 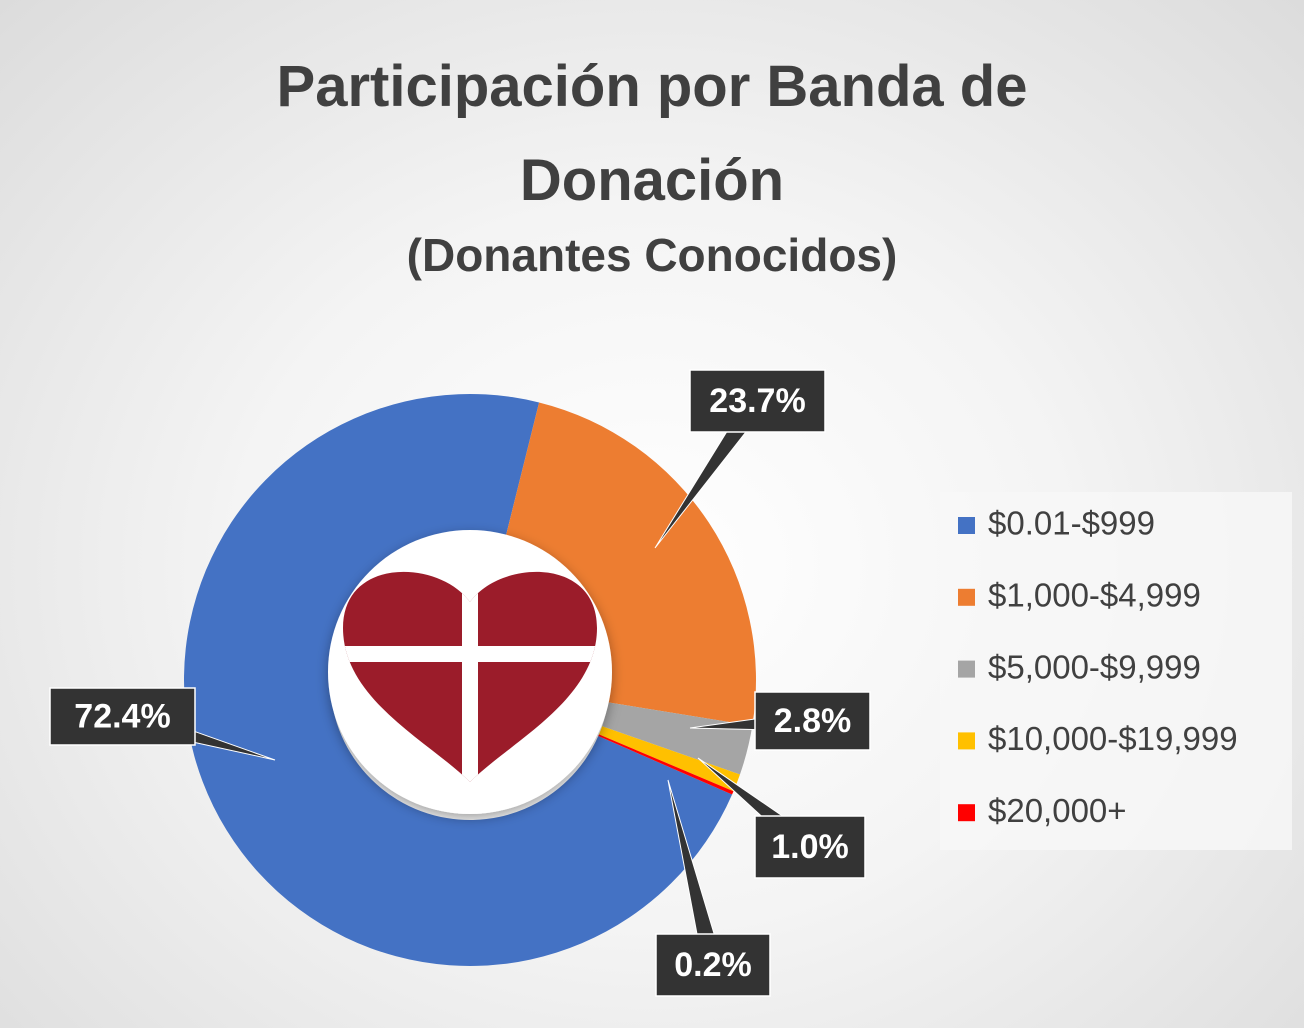 What do you see at coordinates (1057, 810) in the screenshot?
I see `legend-label: $20,000+` at bounding box center [1057, 810].